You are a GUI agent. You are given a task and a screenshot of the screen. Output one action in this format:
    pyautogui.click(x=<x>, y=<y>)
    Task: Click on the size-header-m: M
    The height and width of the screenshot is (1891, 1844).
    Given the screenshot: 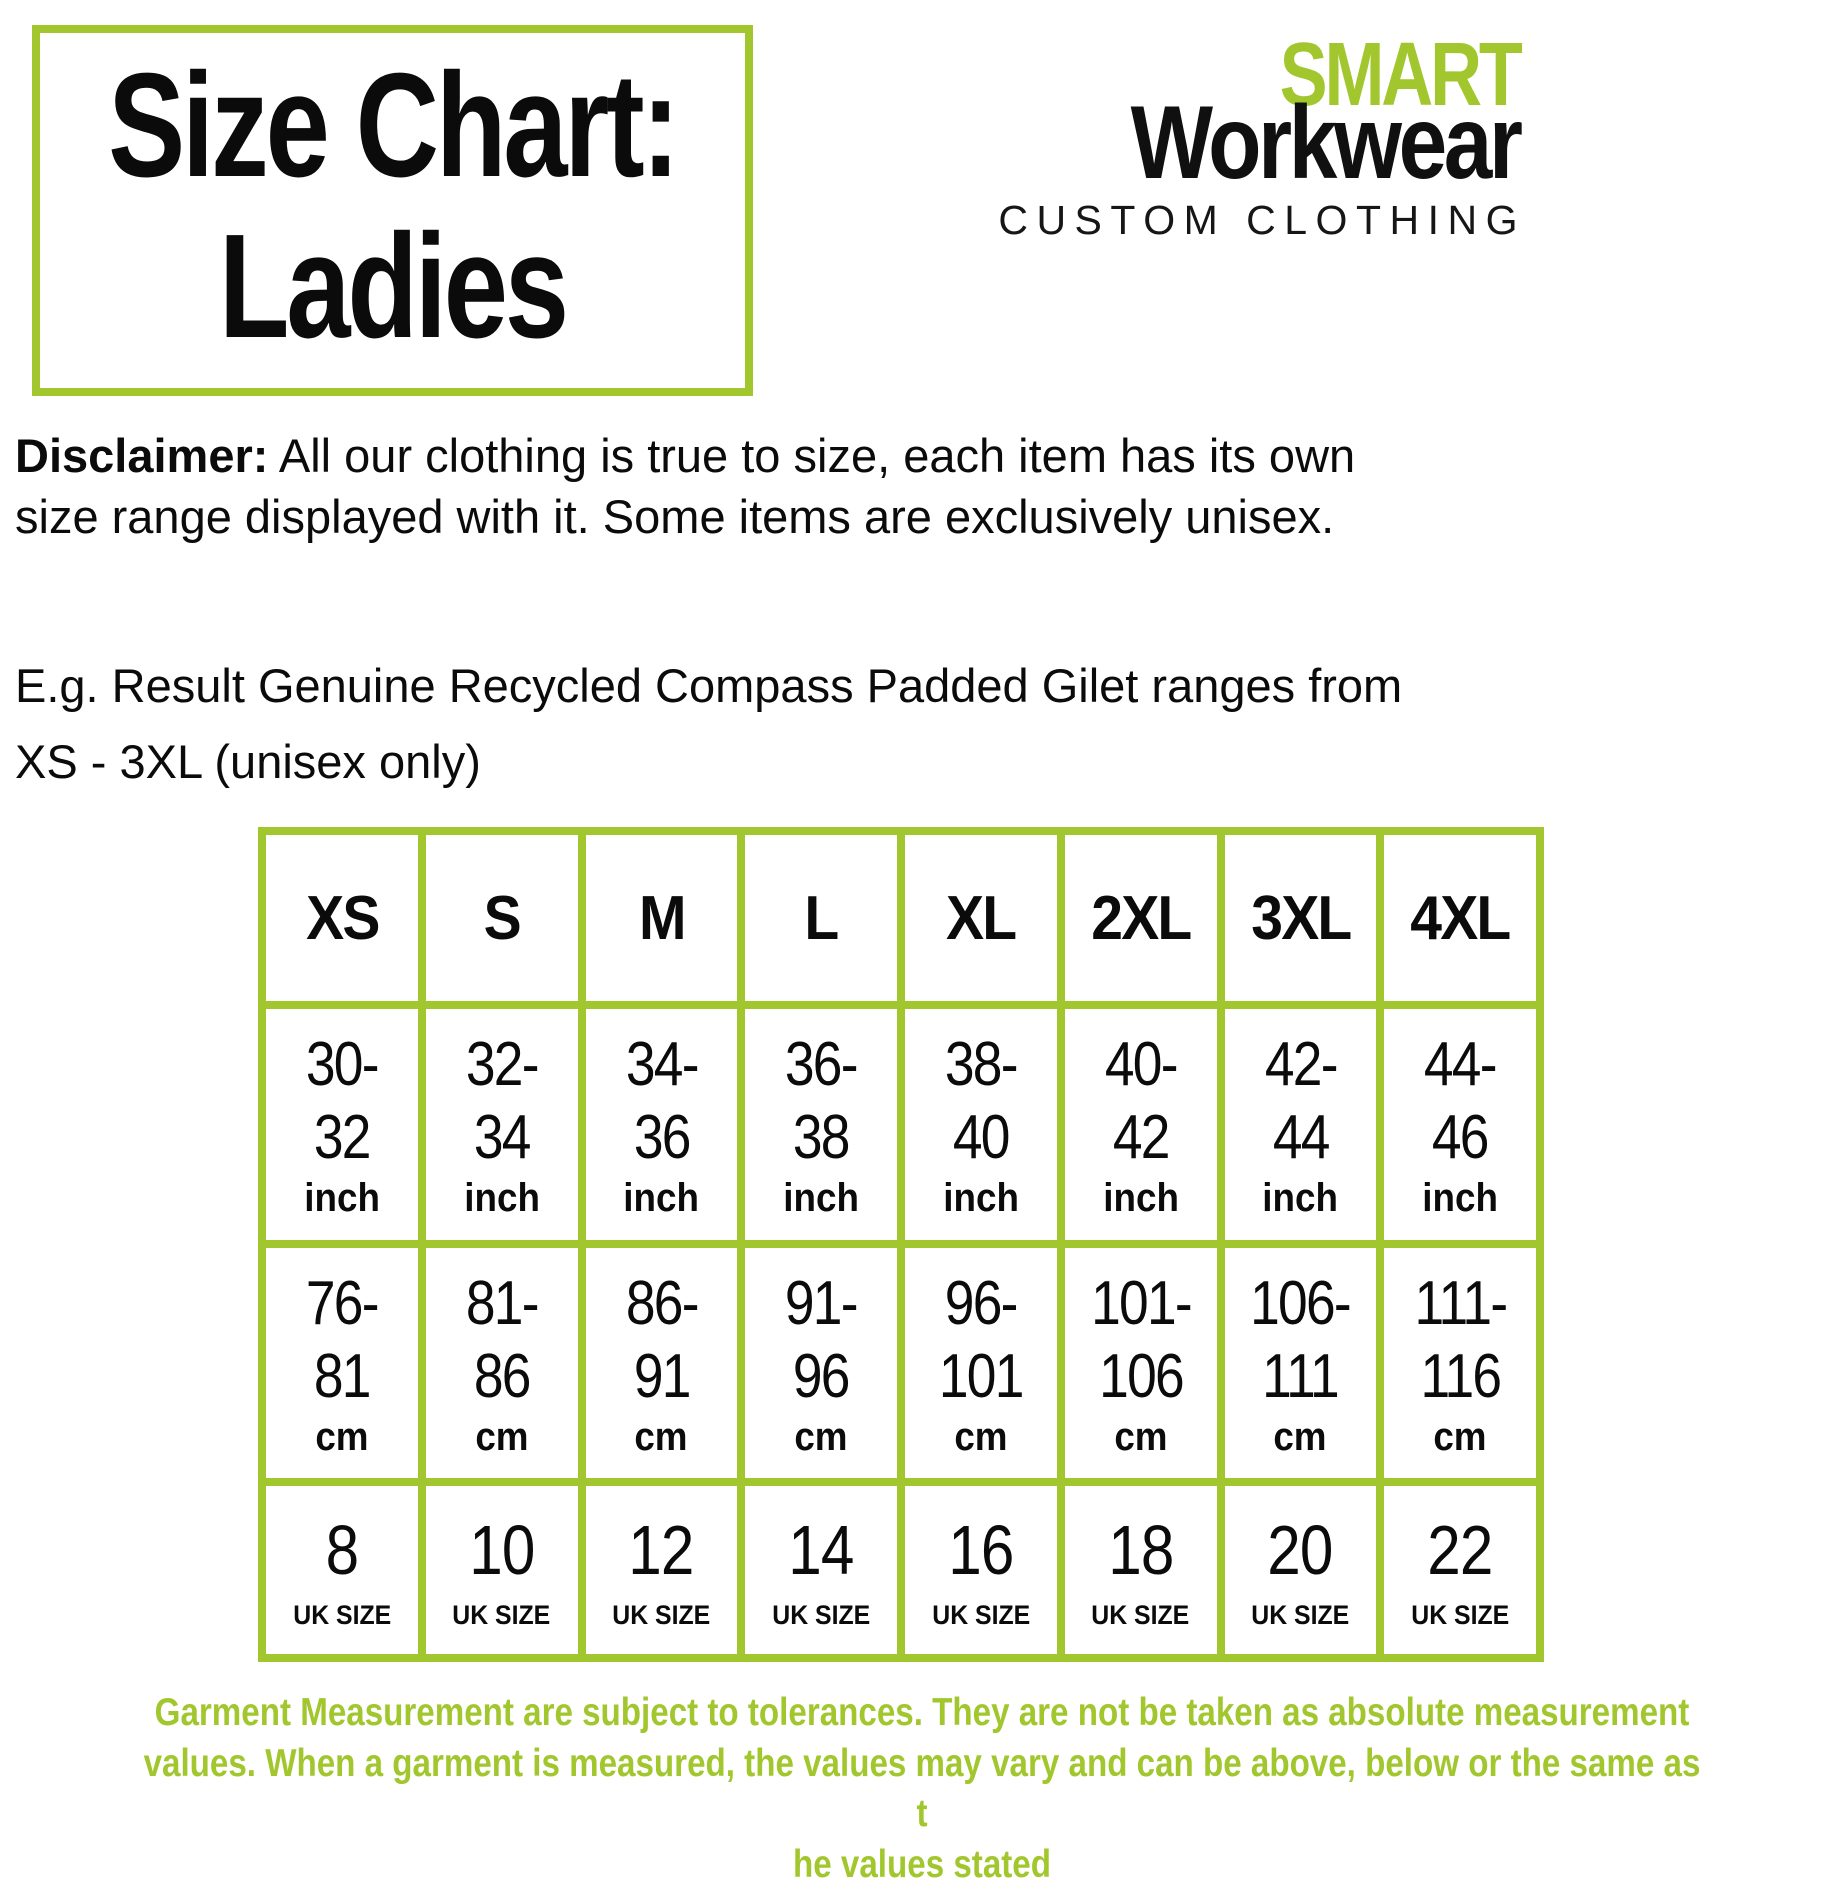 What is the action you would take?
    pyautogui.click(x=661, y=918)
    